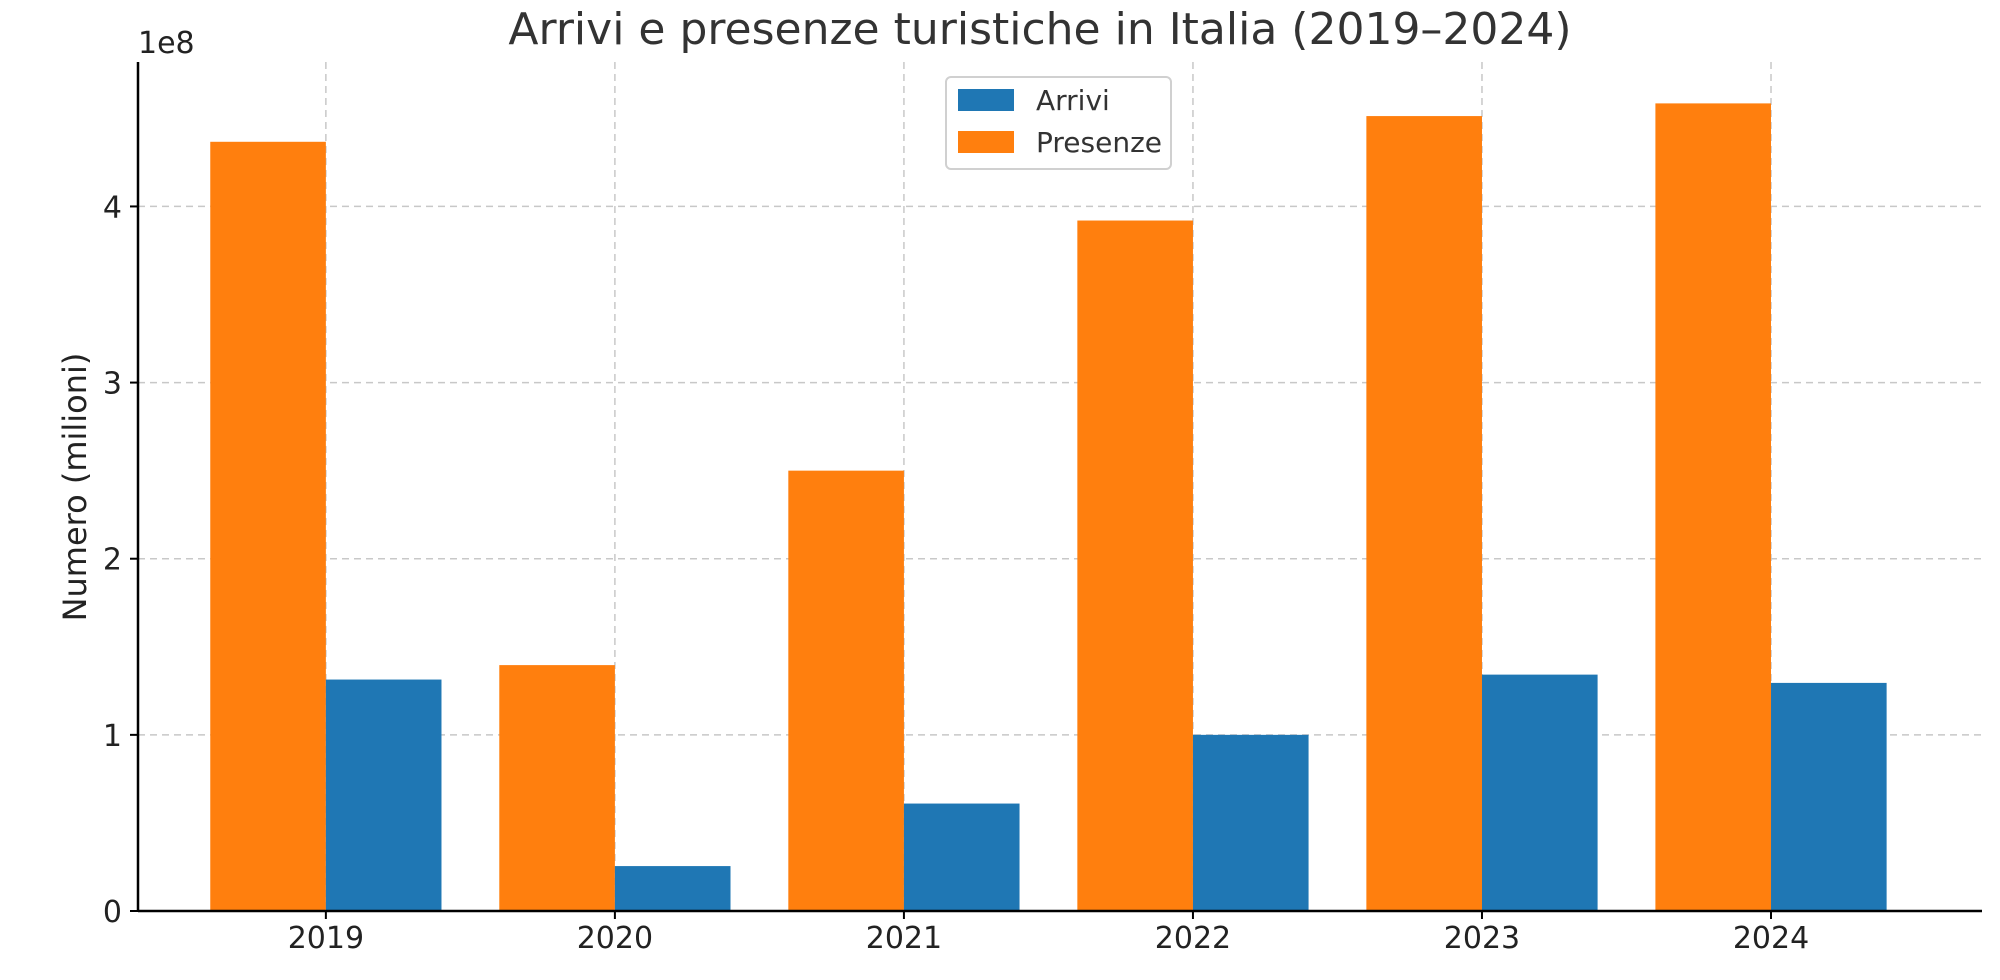 The height and width of the screenshot is (980, 2000). What do you see at coordinates (112, 384) in the screenshot?
I see `y-tick-label: 3` at bounding box center [112, 384].